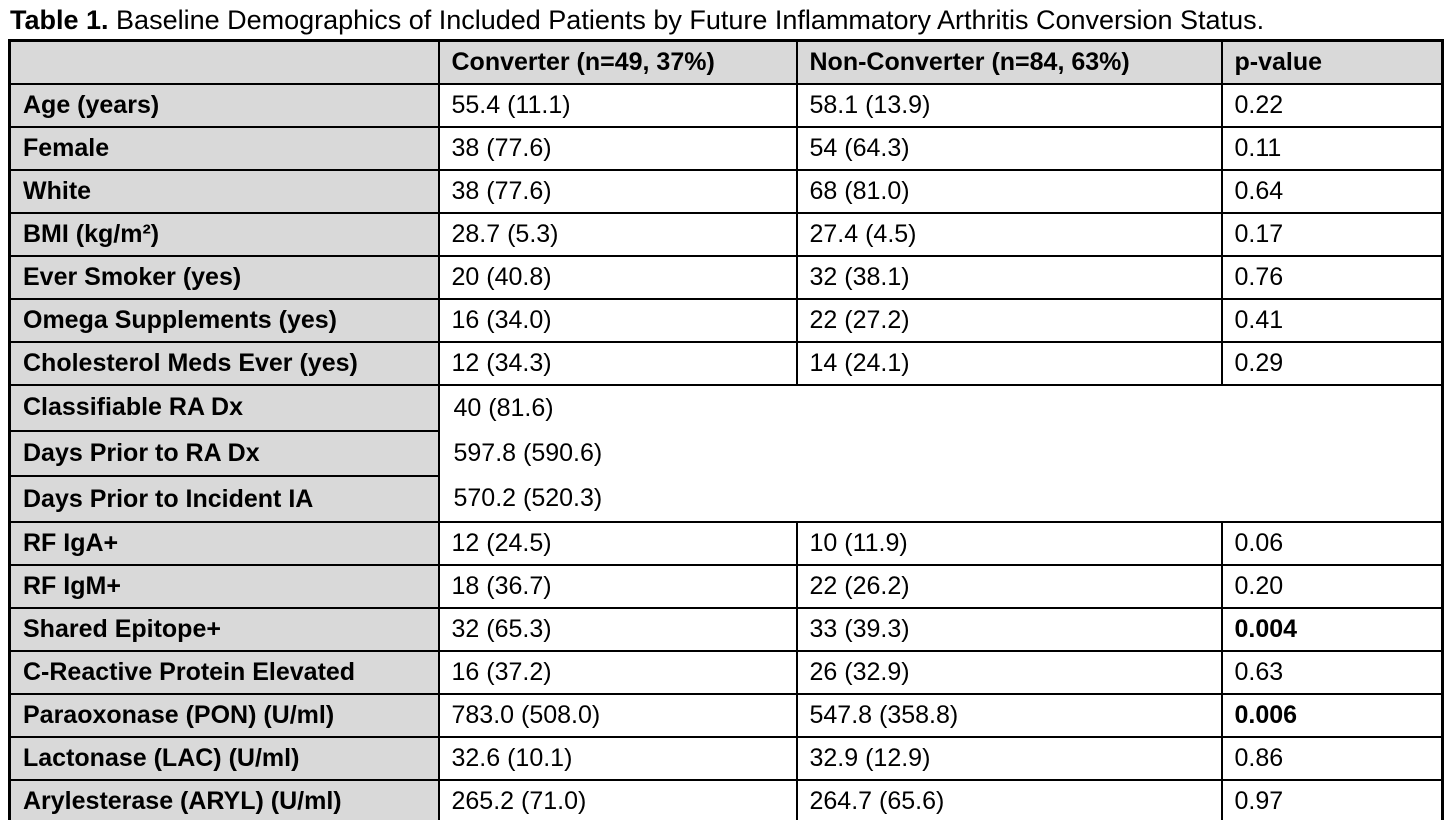 Image resolution: width=1450 pixels, height=820 pixels. Describe the element at coordinates (617, 799) in the screenshot. I see `converter-cell: 265.2 (71.0)` at that location.